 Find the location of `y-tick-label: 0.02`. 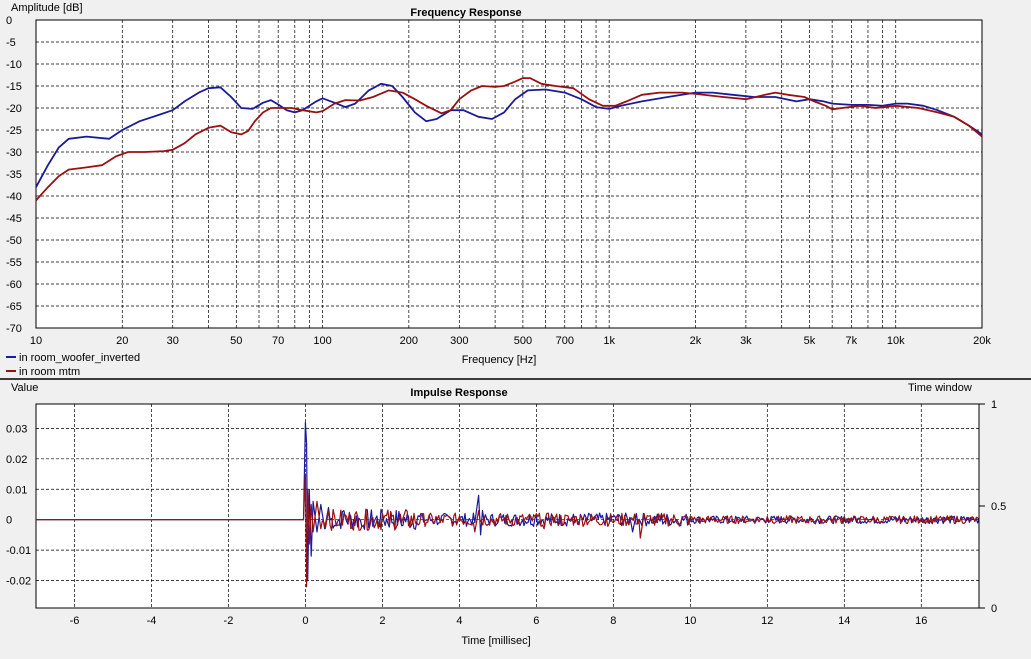

y-tick-label: 0.02 is located at coordinates (16, 460).